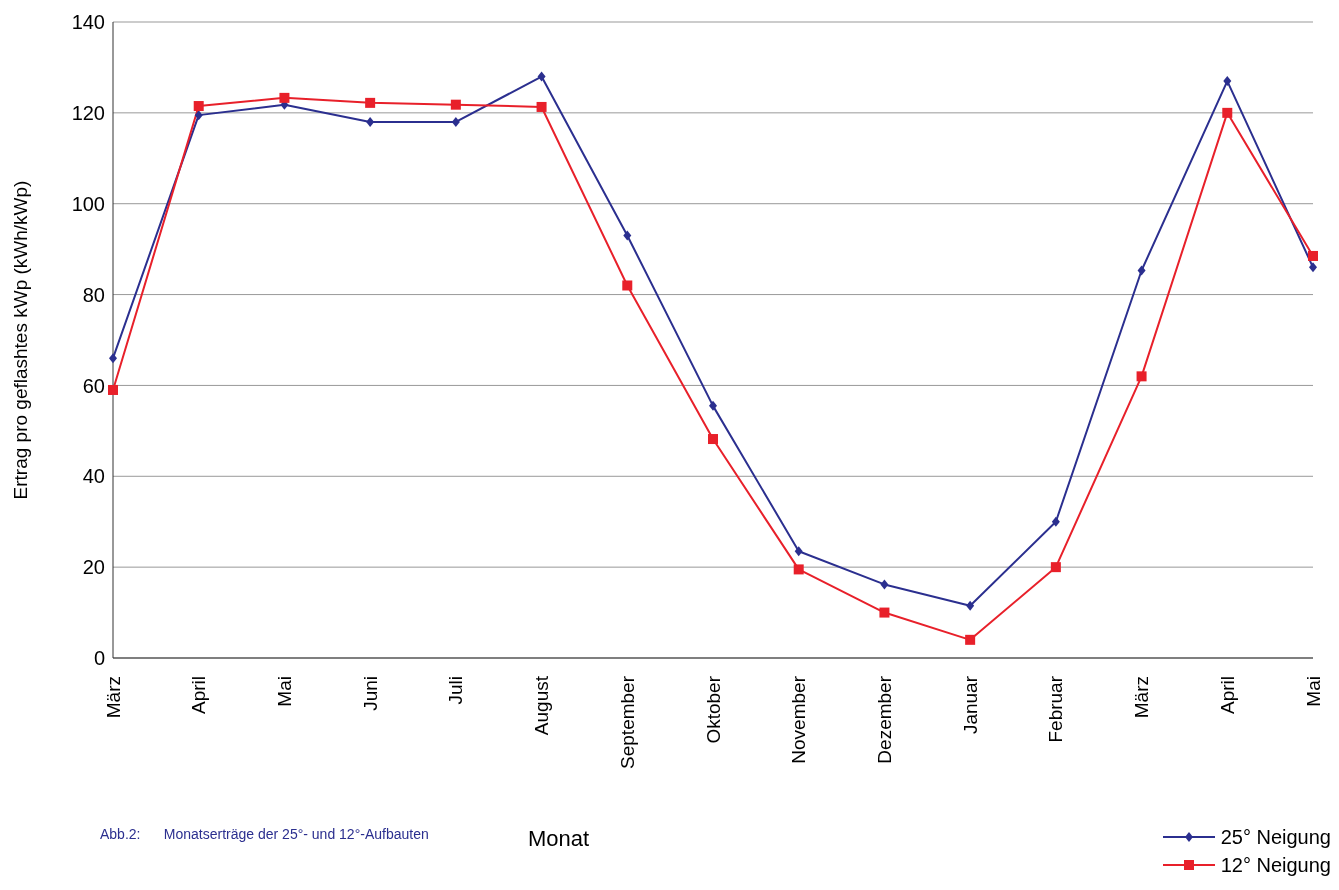 This screenshot has height=890, width=1339. What do you see at coordinates (93, 567) in the screenshot?
I see `y-tick-label: 20` at bounding box center [93, 567].